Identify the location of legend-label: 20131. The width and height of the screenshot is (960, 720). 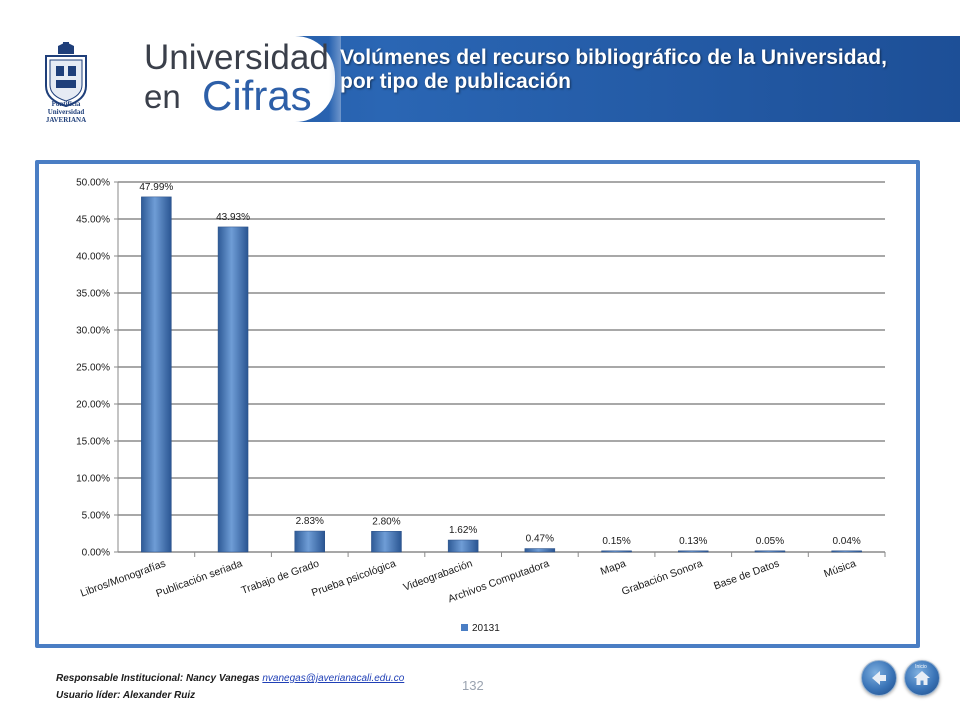
(486, 628).